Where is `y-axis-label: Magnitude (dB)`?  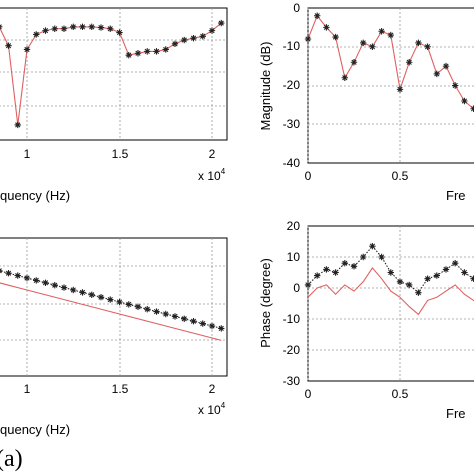 y-axis-label: Magnitude (dB) is located at coordinates (265, 86).